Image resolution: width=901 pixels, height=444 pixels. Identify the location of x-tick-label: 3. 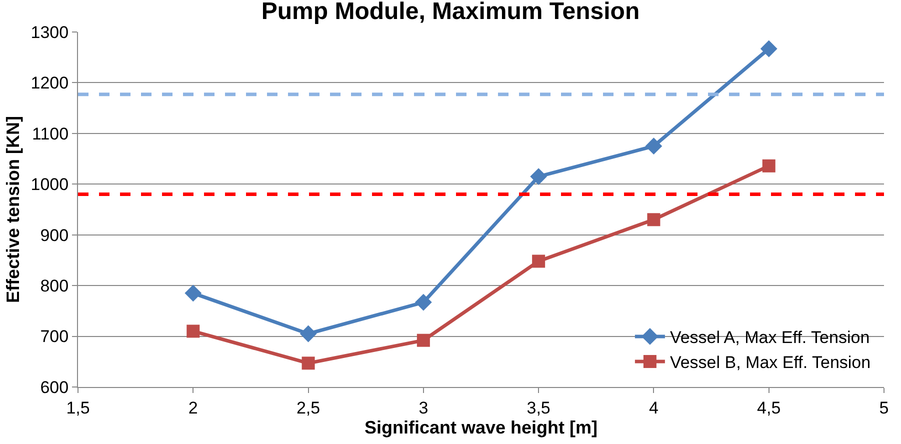
(423, 408).